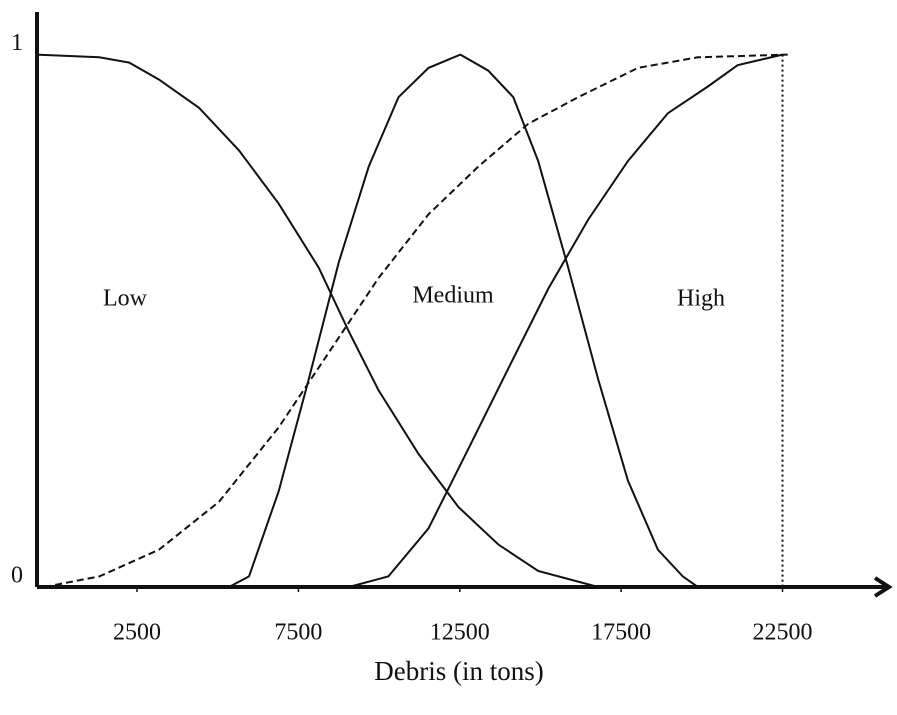 This screenshot has width=897, height=715. Describe the element at coordinates (137, 633) in the screenshot. I see `x-tick-label: 2500` at that location.